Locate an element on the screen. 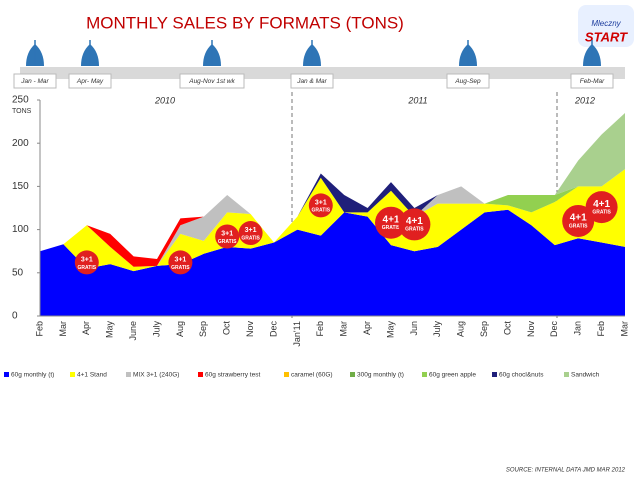  y-tick-label: 0 is located at coordinates (15, 316).